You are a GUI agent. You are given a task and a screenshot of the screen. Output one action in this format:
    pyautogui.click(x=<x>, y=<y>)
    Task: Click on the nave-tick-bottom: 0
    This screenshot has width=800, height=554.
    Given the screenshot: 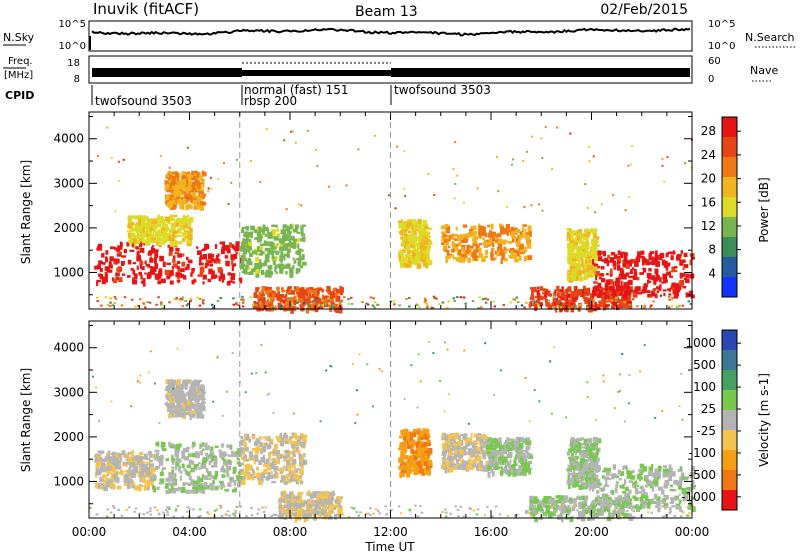 What is the action you would take?
    pyautogui.click(x=711, y=79)
    